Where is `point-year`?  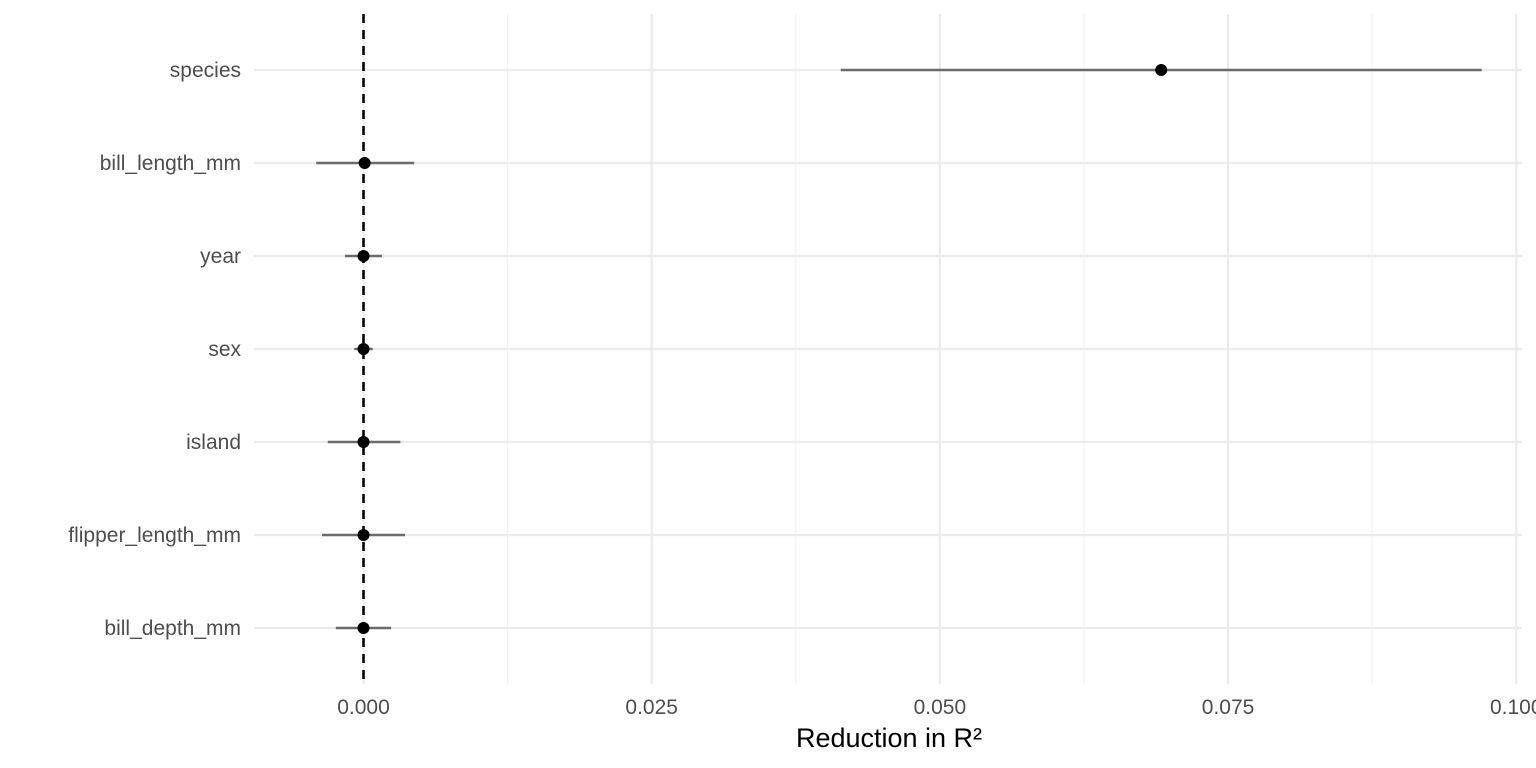
point-year is located at coordinates (363, 256).